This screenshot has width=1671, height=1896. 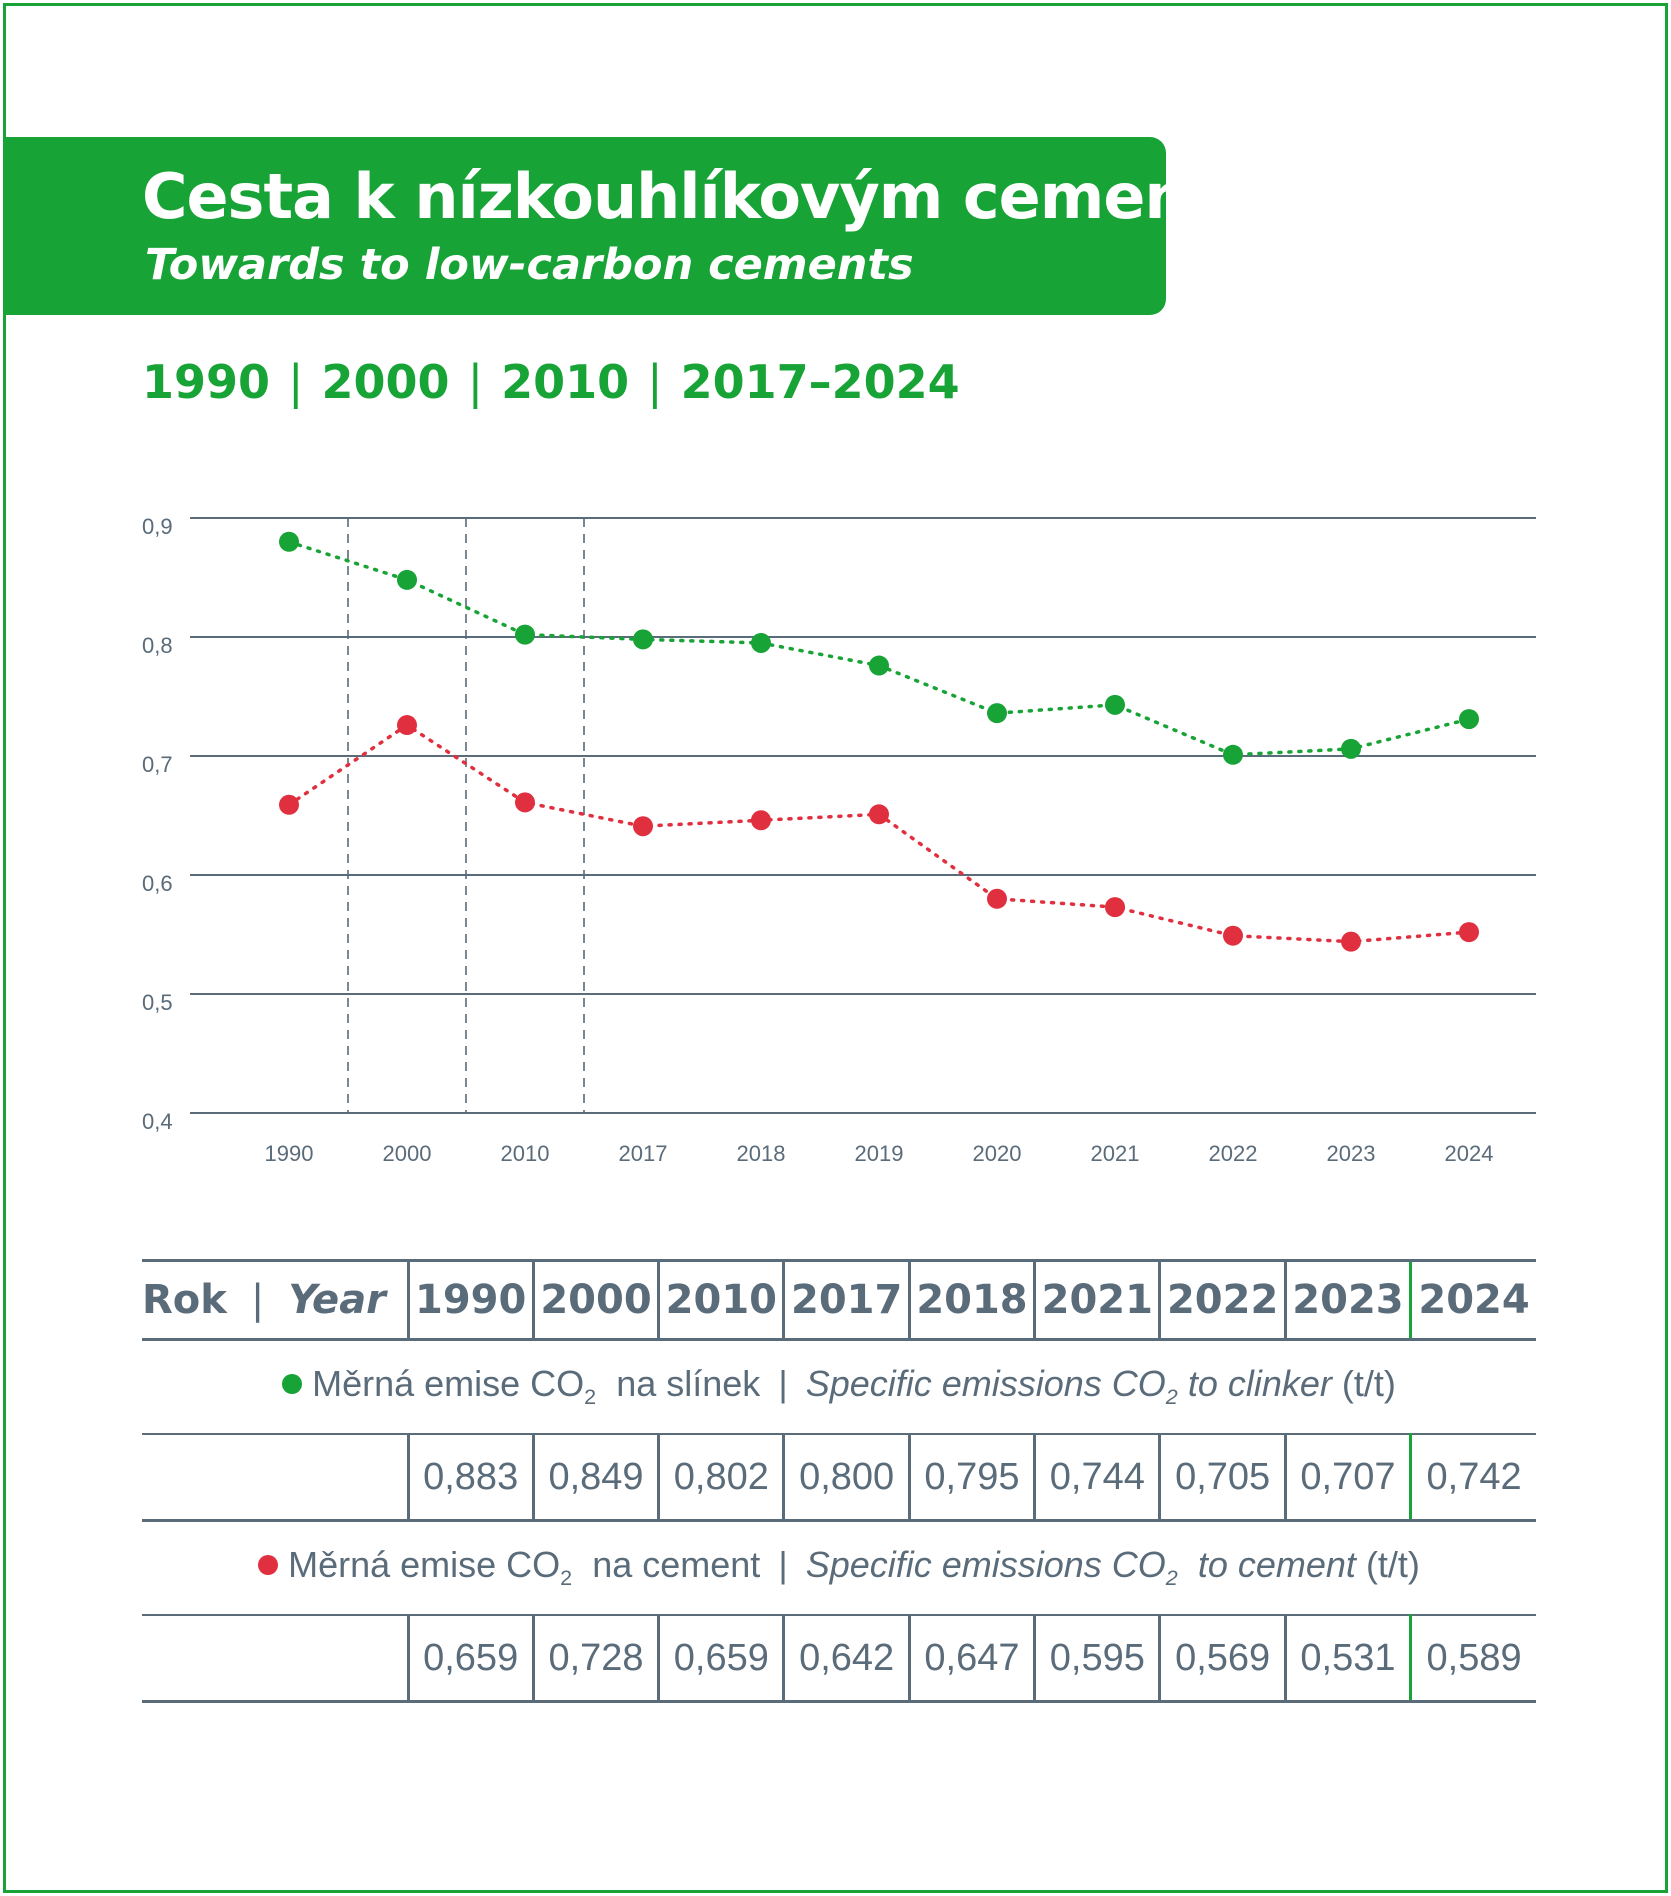 I want to click on y-tick-label: 0,9, so click(x=157, y=526).